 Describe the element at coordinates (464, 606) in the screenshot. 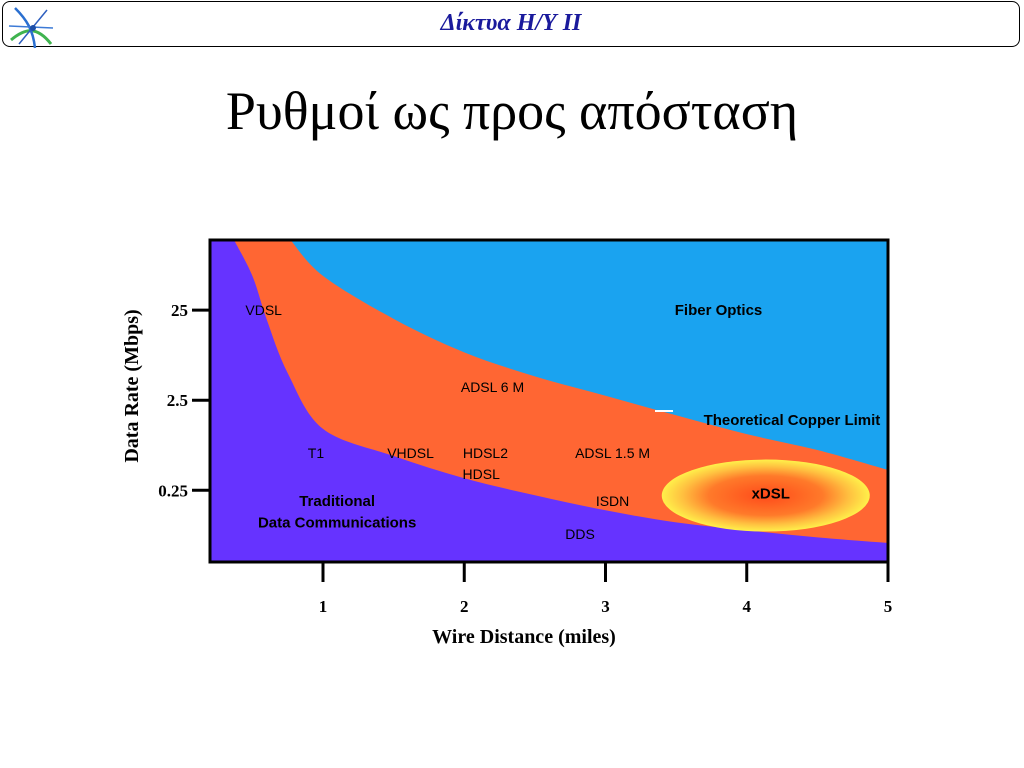

I see `x-tick-label: 2` at that location.